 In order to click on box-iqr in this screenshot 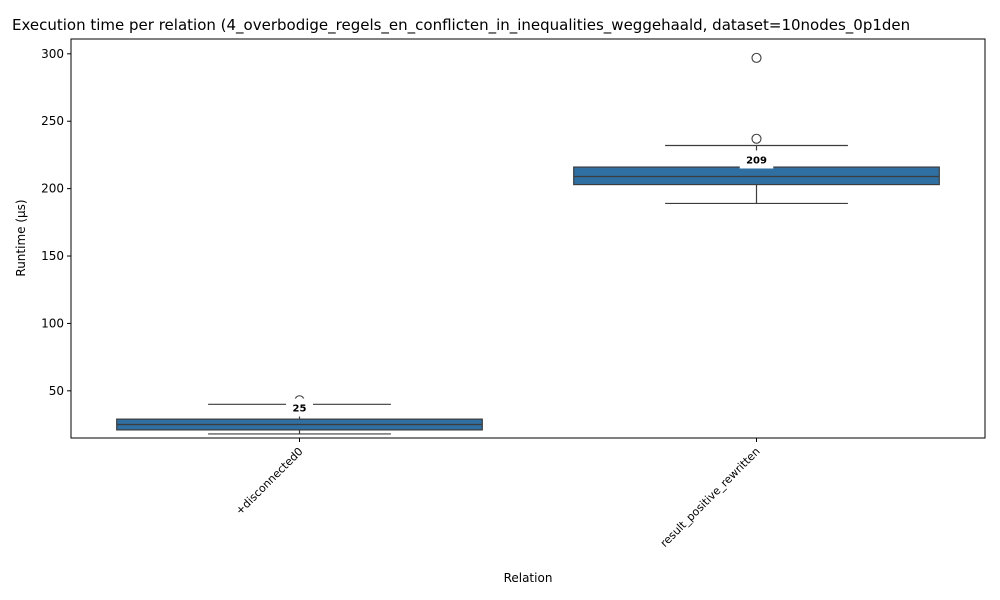, I will do `click(756, 176)`.